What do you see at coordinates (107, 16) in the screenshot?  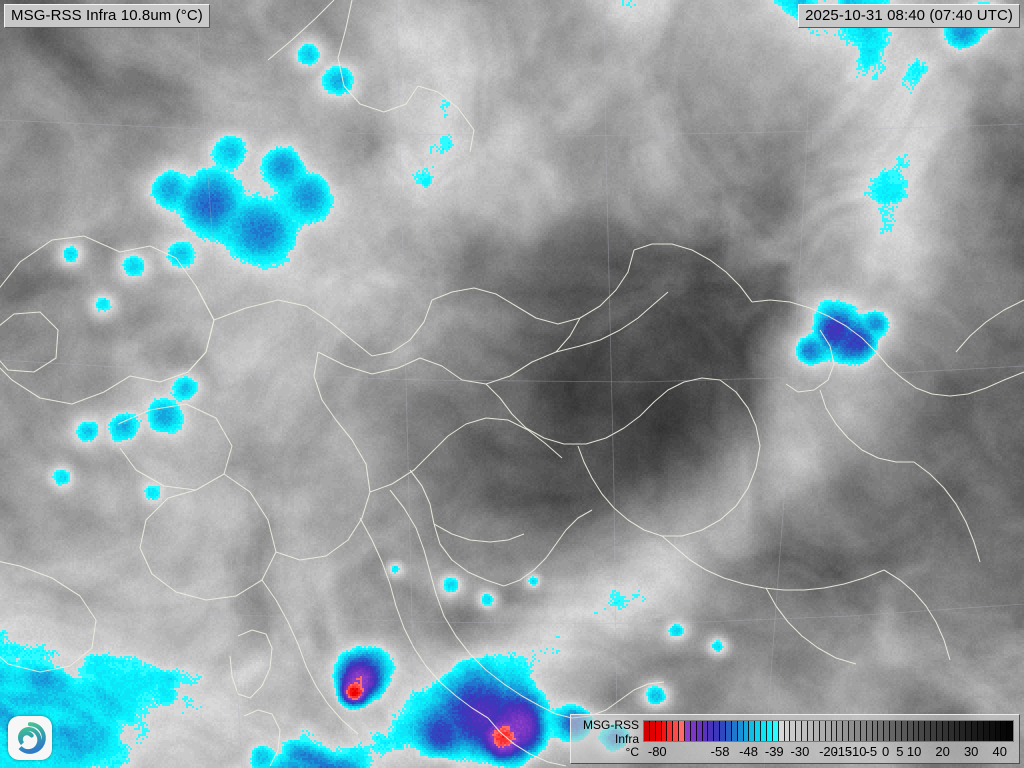 I see `product-title-label: MSG-RSS Infra 10.8um (°C)` at bounding box center [107, 16].